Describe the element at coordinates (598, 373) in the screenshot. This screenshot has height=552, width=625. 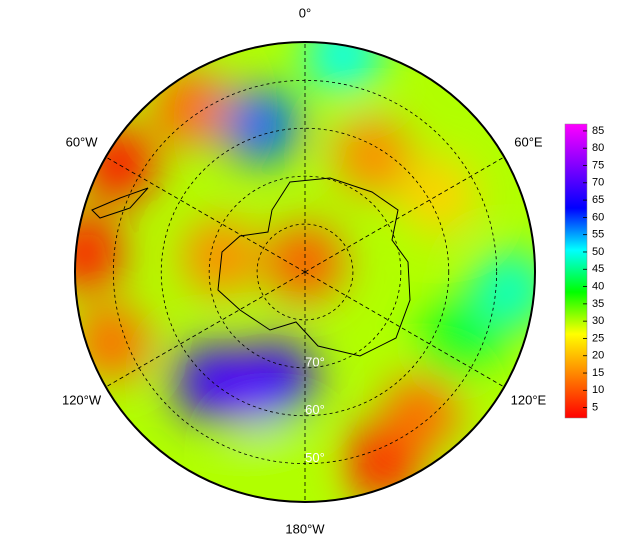
I see `colorbar-label: 15` at that location.